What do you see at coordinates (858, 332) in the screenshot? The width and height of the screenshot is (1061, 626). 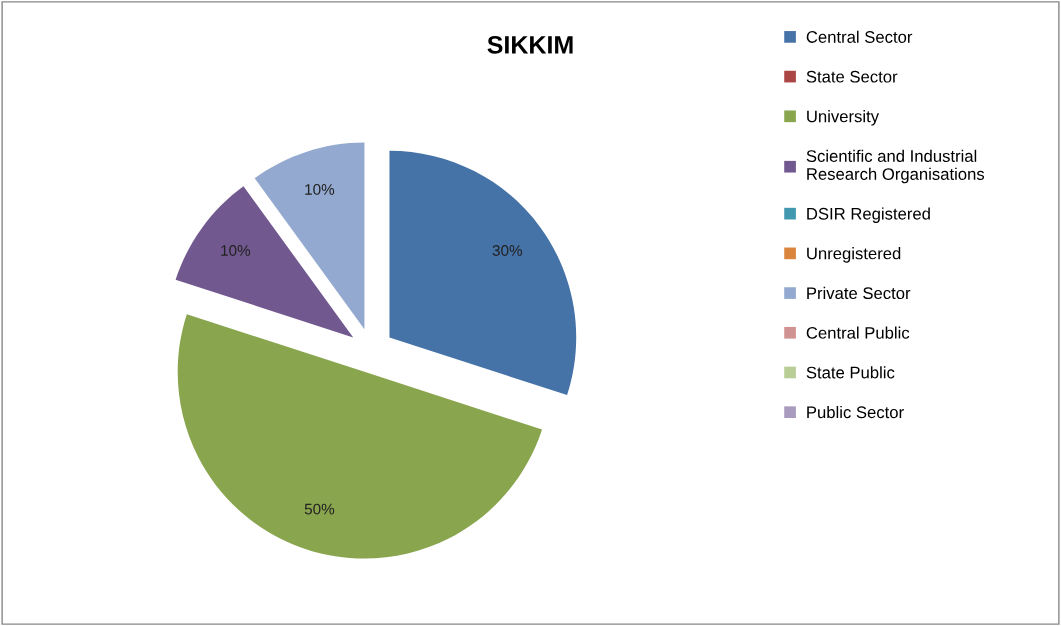 I see `legend-label: Central Public` at bounding box center [858, 332].